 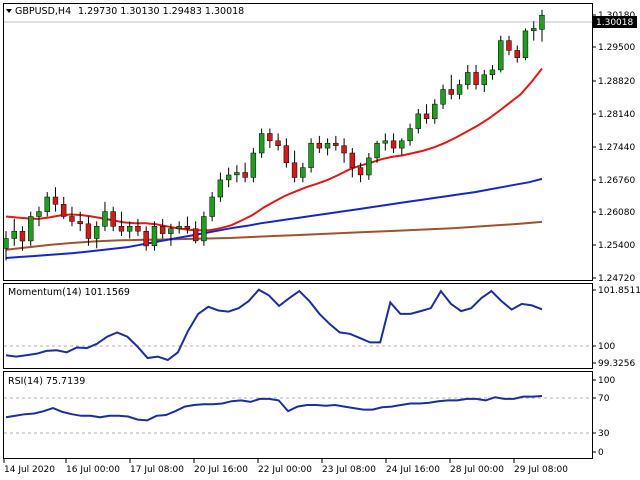 I want to click on time-tick-label: 20 Jul 16:00, so click(x=221, y=470).